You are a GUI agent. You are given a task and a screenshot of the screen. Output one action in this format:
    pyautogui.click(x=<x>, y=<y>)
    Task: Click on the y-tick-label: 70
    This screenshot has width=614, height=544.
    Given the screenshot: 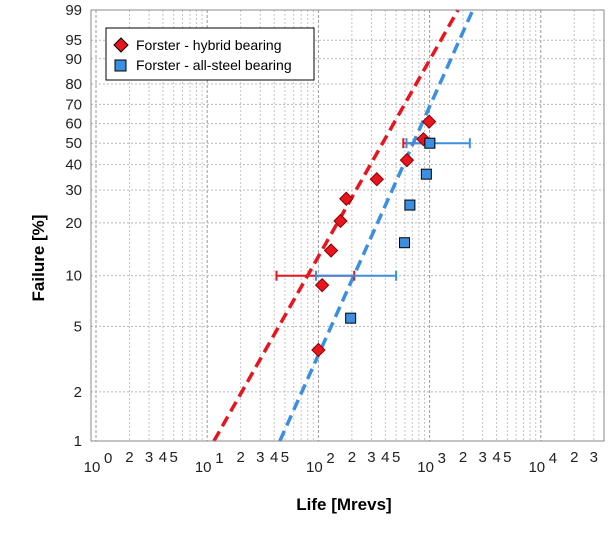 What is the action you would take?
    pyautogui.click(x=73, y=104)
    